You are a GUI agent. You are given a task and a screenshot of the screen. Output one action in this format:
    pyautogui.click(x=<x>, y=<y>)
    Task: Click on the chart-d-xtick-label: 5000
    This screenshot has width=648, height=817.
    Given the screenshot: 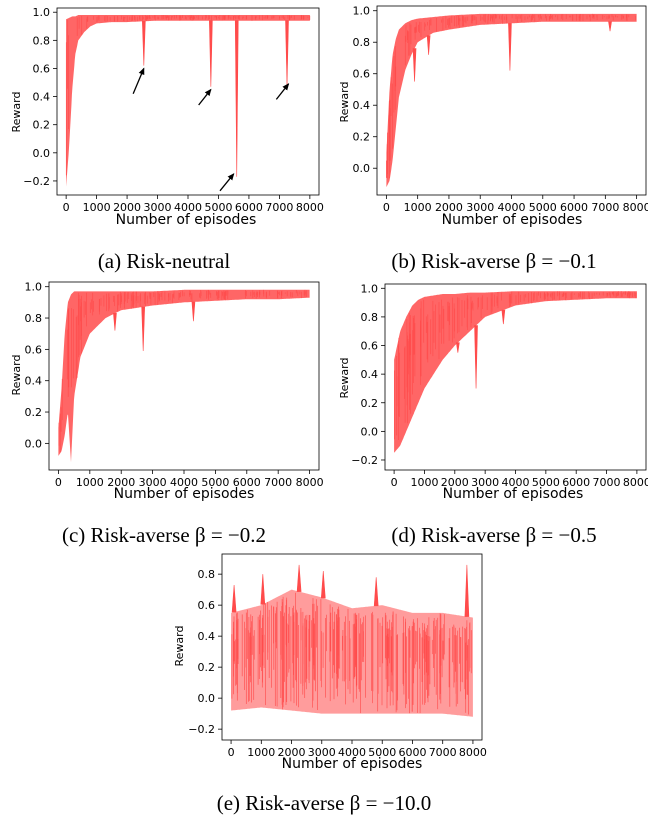 What is the action you would take?
    pyautogui.click(x=546, y=482)
    